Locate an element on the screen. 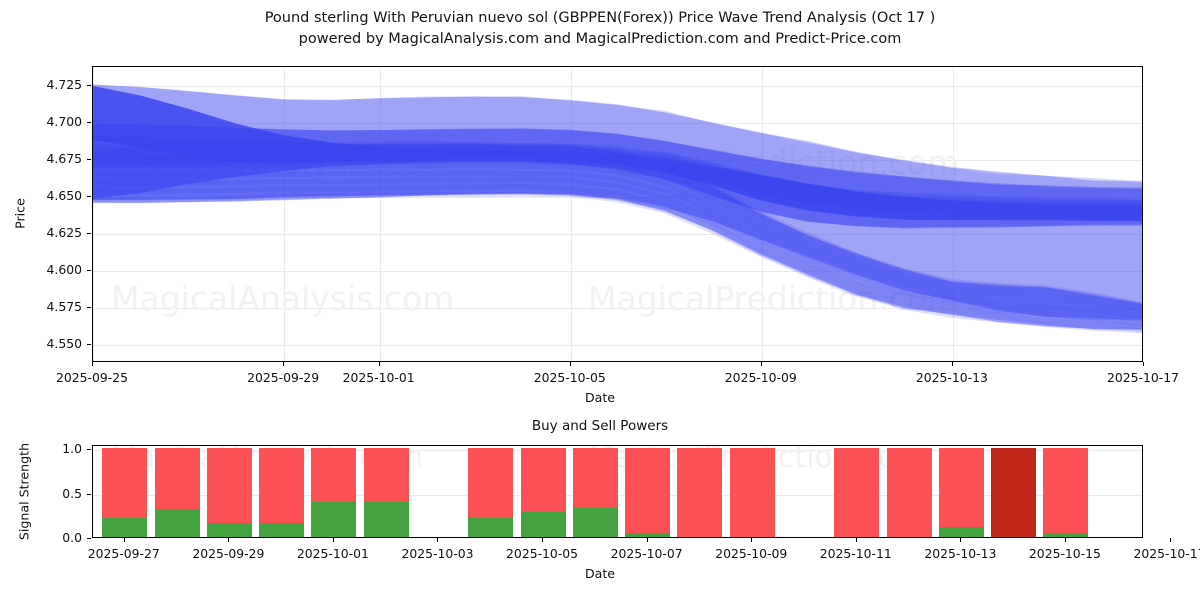  signal-x-tick-label: 2025-10-05 is located at coordinates (542, 553).